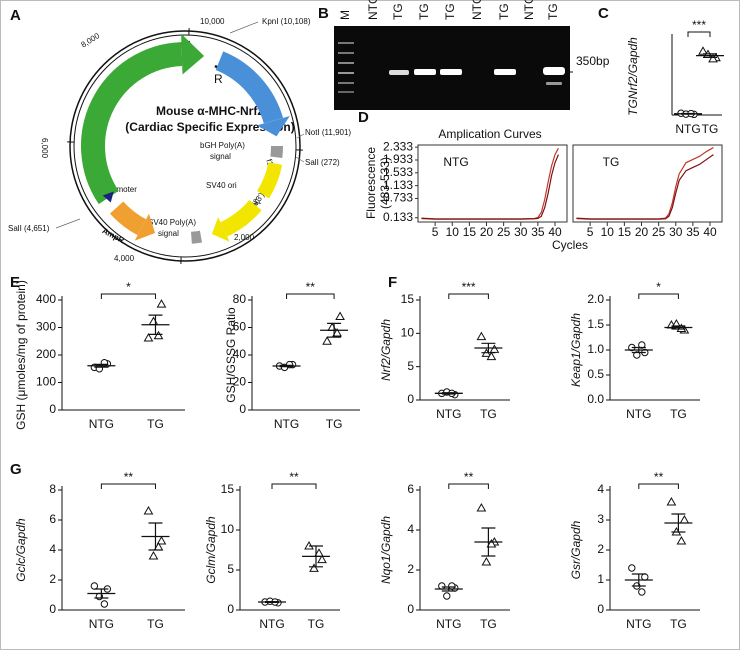 Image resolution: width=740 pixels, height=650 pixels. I want to click on x-tick-label: 10, so click(453, 232).